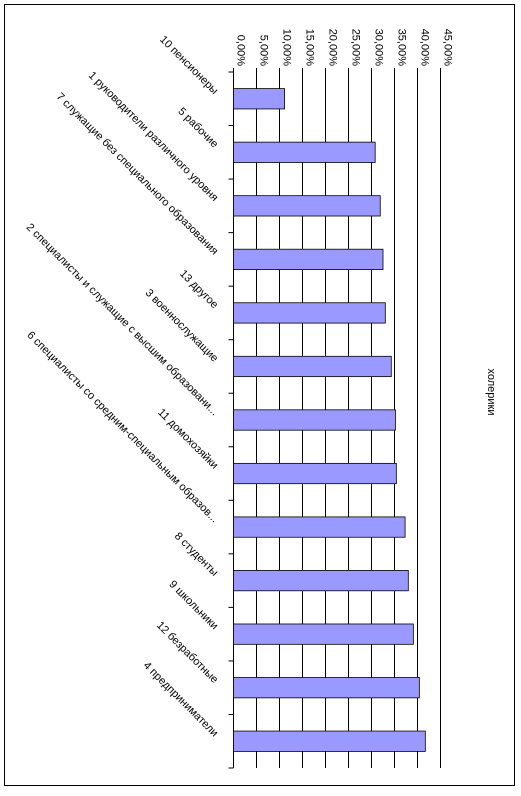 This screenshot has width=521, height=796. I want to click on legend-label: холерики, so click(491, 391).